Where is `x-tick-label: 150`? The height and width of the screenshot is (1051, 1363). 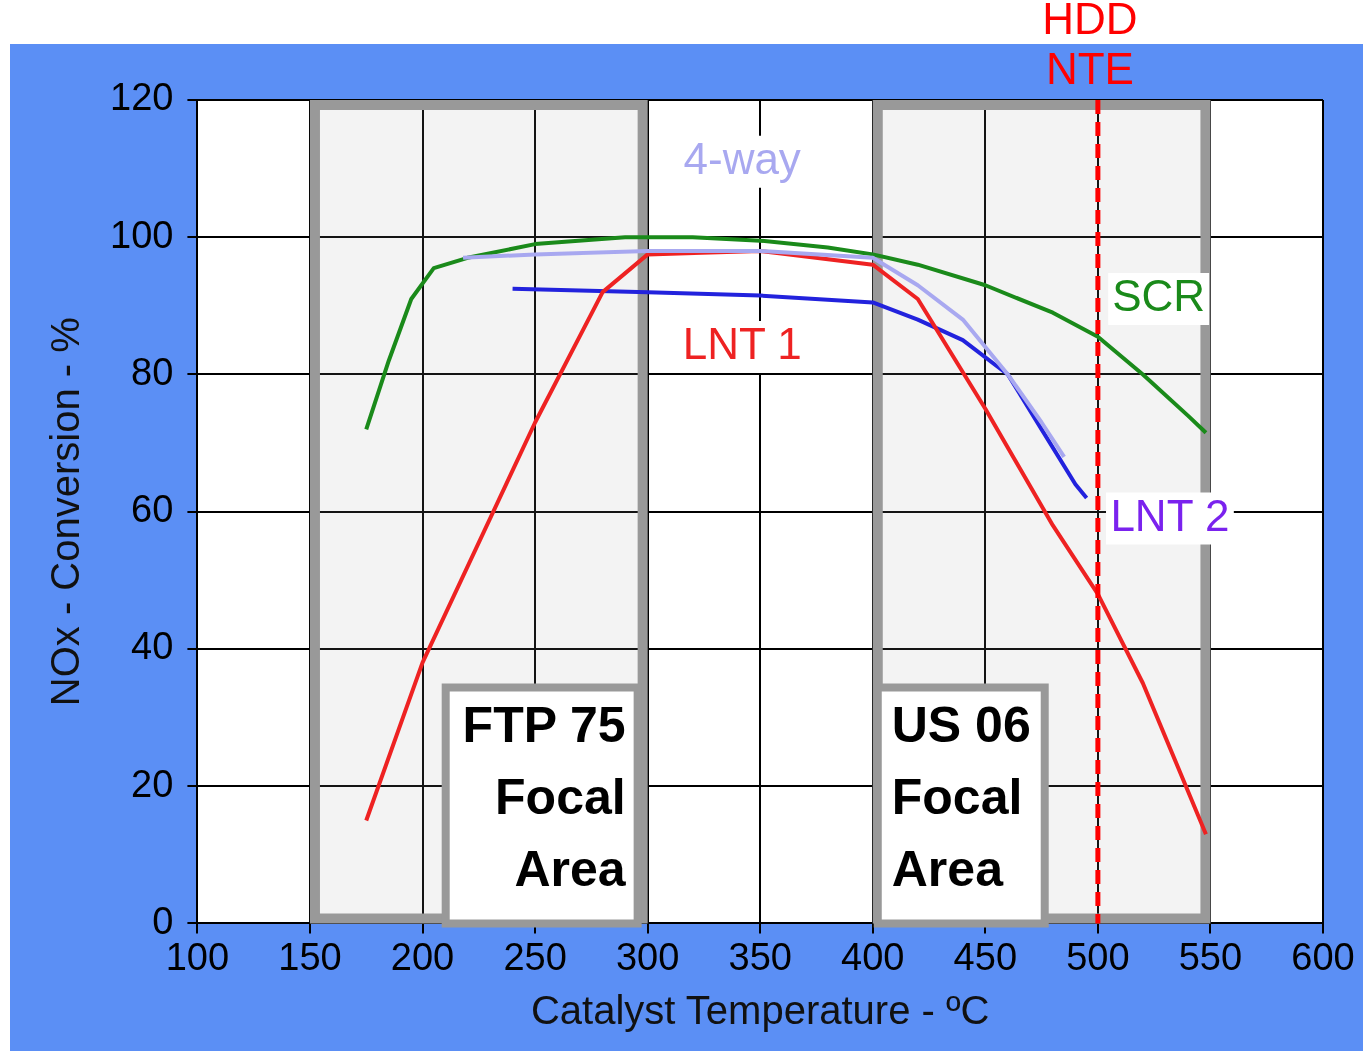 x-tick-label: 150 is located at coordinates (310, 956).